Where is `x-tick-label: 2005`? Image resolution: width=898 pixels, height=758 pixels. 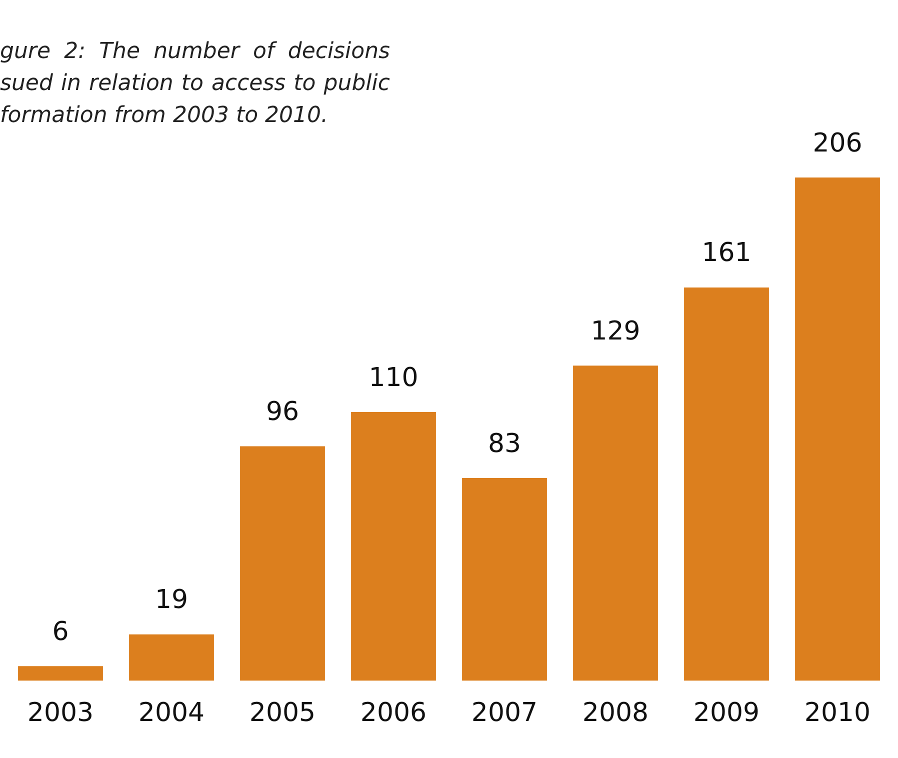 x-tick-label: 2005 is located at coordinates (282, 713).